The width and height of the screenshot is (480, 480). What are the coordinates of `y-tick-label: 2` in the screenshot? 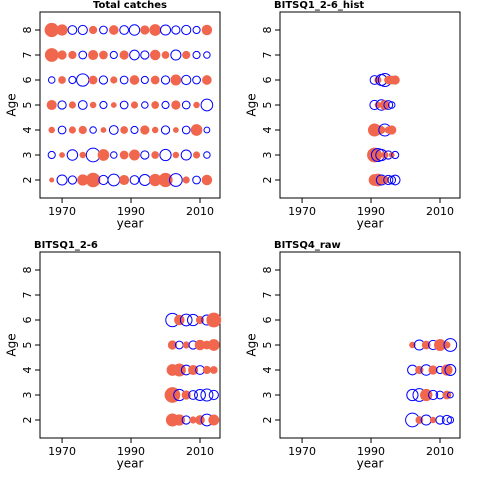 It's located at (267, 420).